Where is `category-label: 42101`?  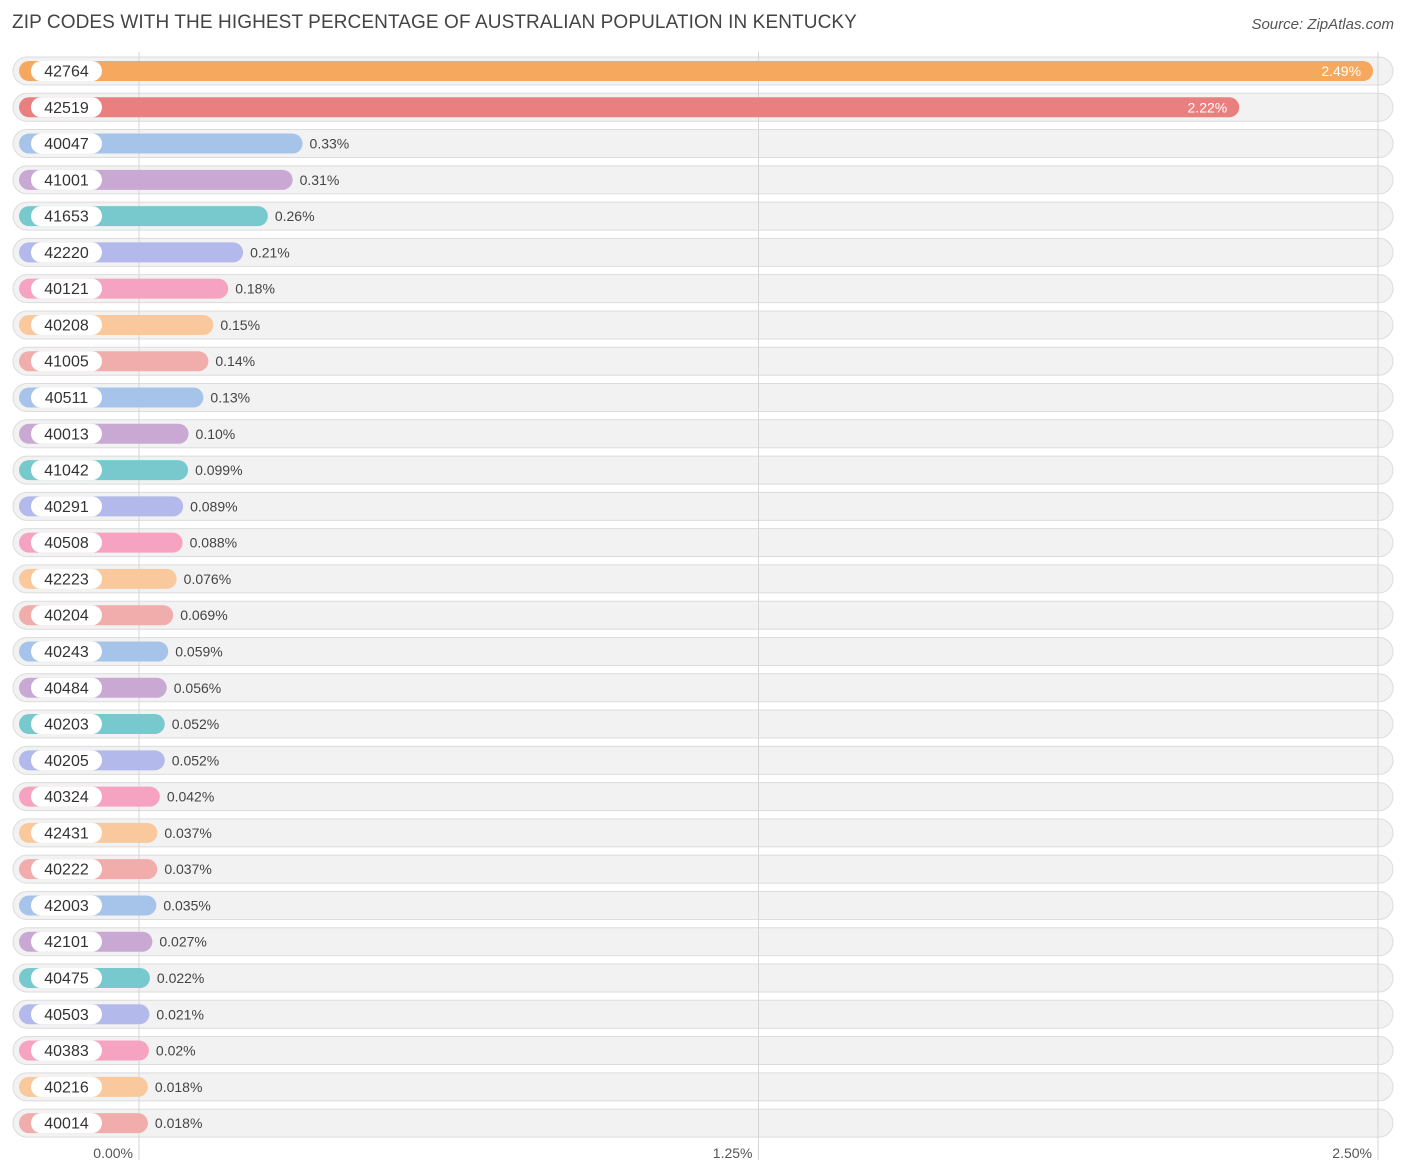
category-label: 42101 is located at coordinates (66, 942).